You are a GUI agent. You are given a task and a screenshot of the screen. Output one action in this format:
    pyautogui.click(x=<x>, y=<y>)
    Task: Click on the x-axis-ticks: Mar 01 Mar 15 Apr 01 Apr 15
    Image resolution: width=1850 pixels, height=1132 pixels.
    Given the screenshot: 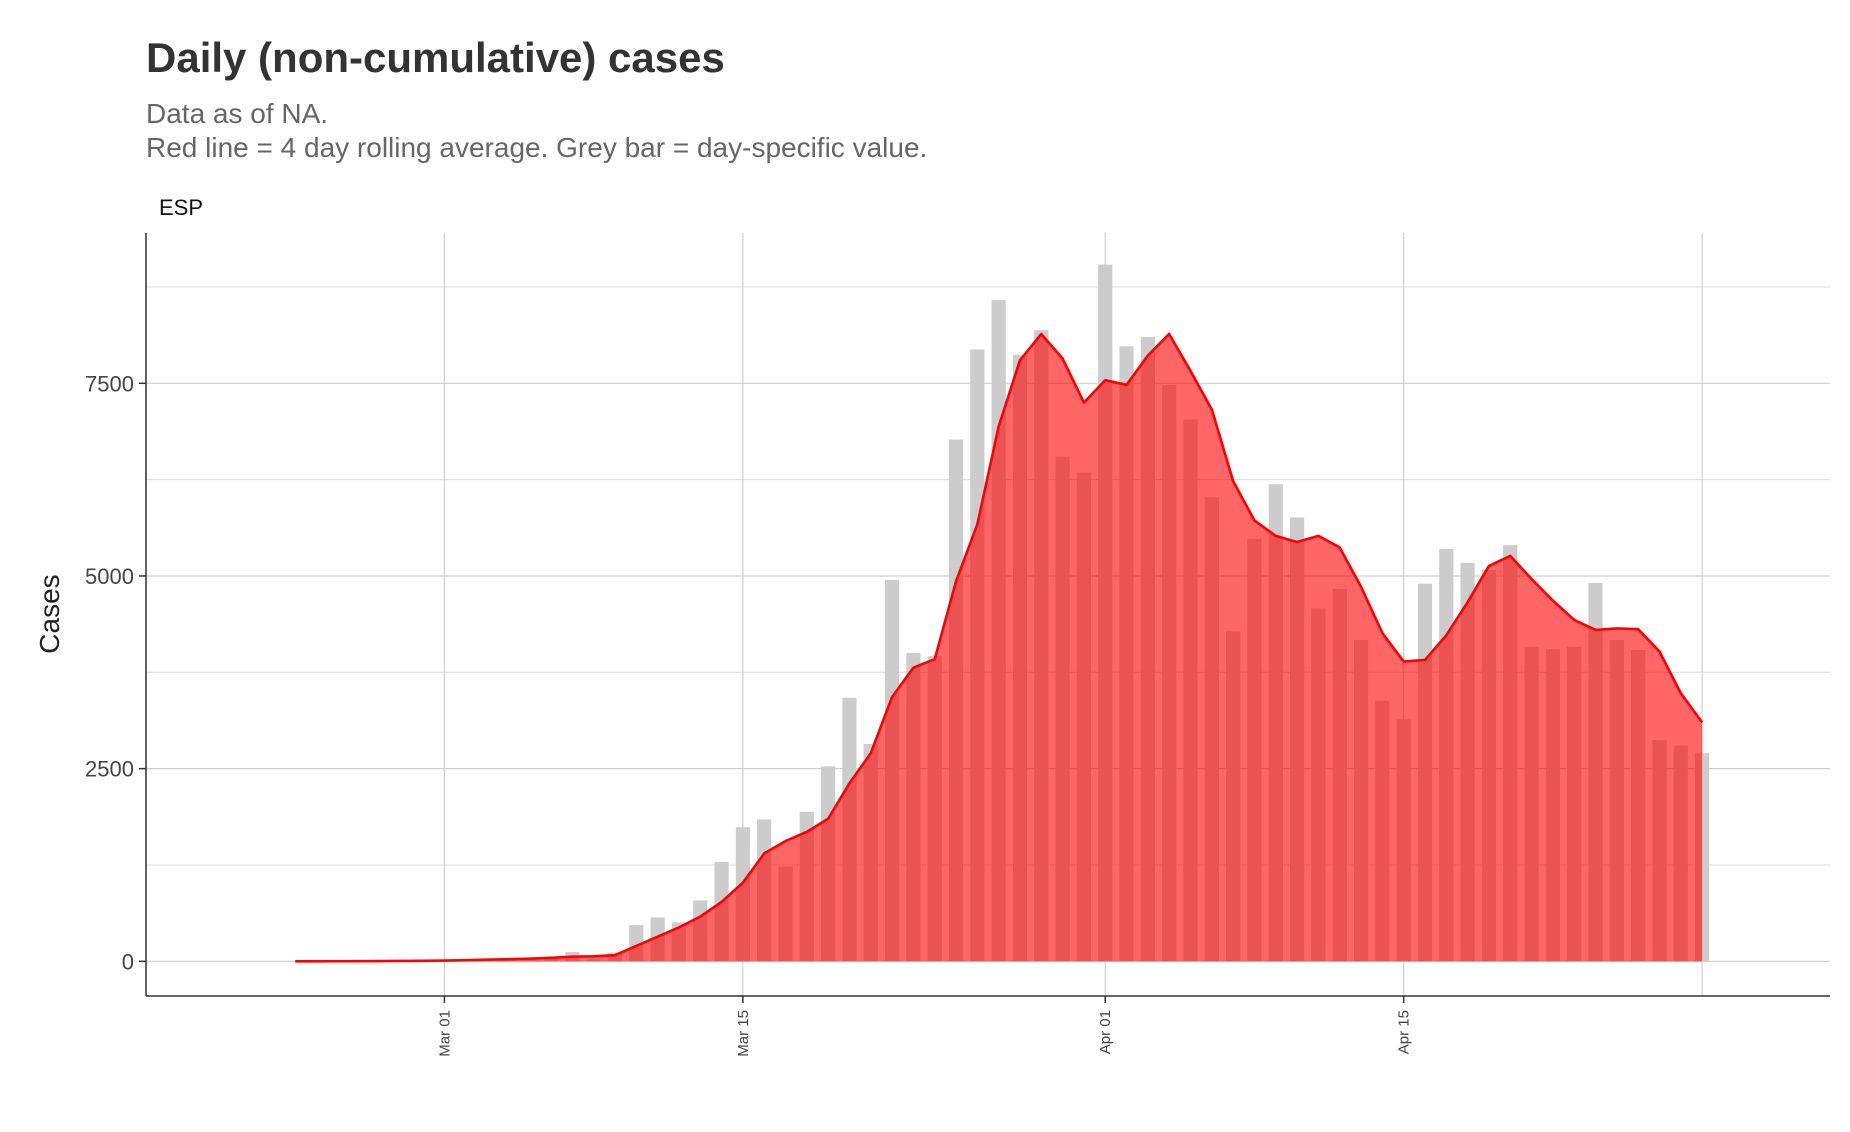 What is the action you would take?
    pyautogui.click(x=924, y=1026)
    